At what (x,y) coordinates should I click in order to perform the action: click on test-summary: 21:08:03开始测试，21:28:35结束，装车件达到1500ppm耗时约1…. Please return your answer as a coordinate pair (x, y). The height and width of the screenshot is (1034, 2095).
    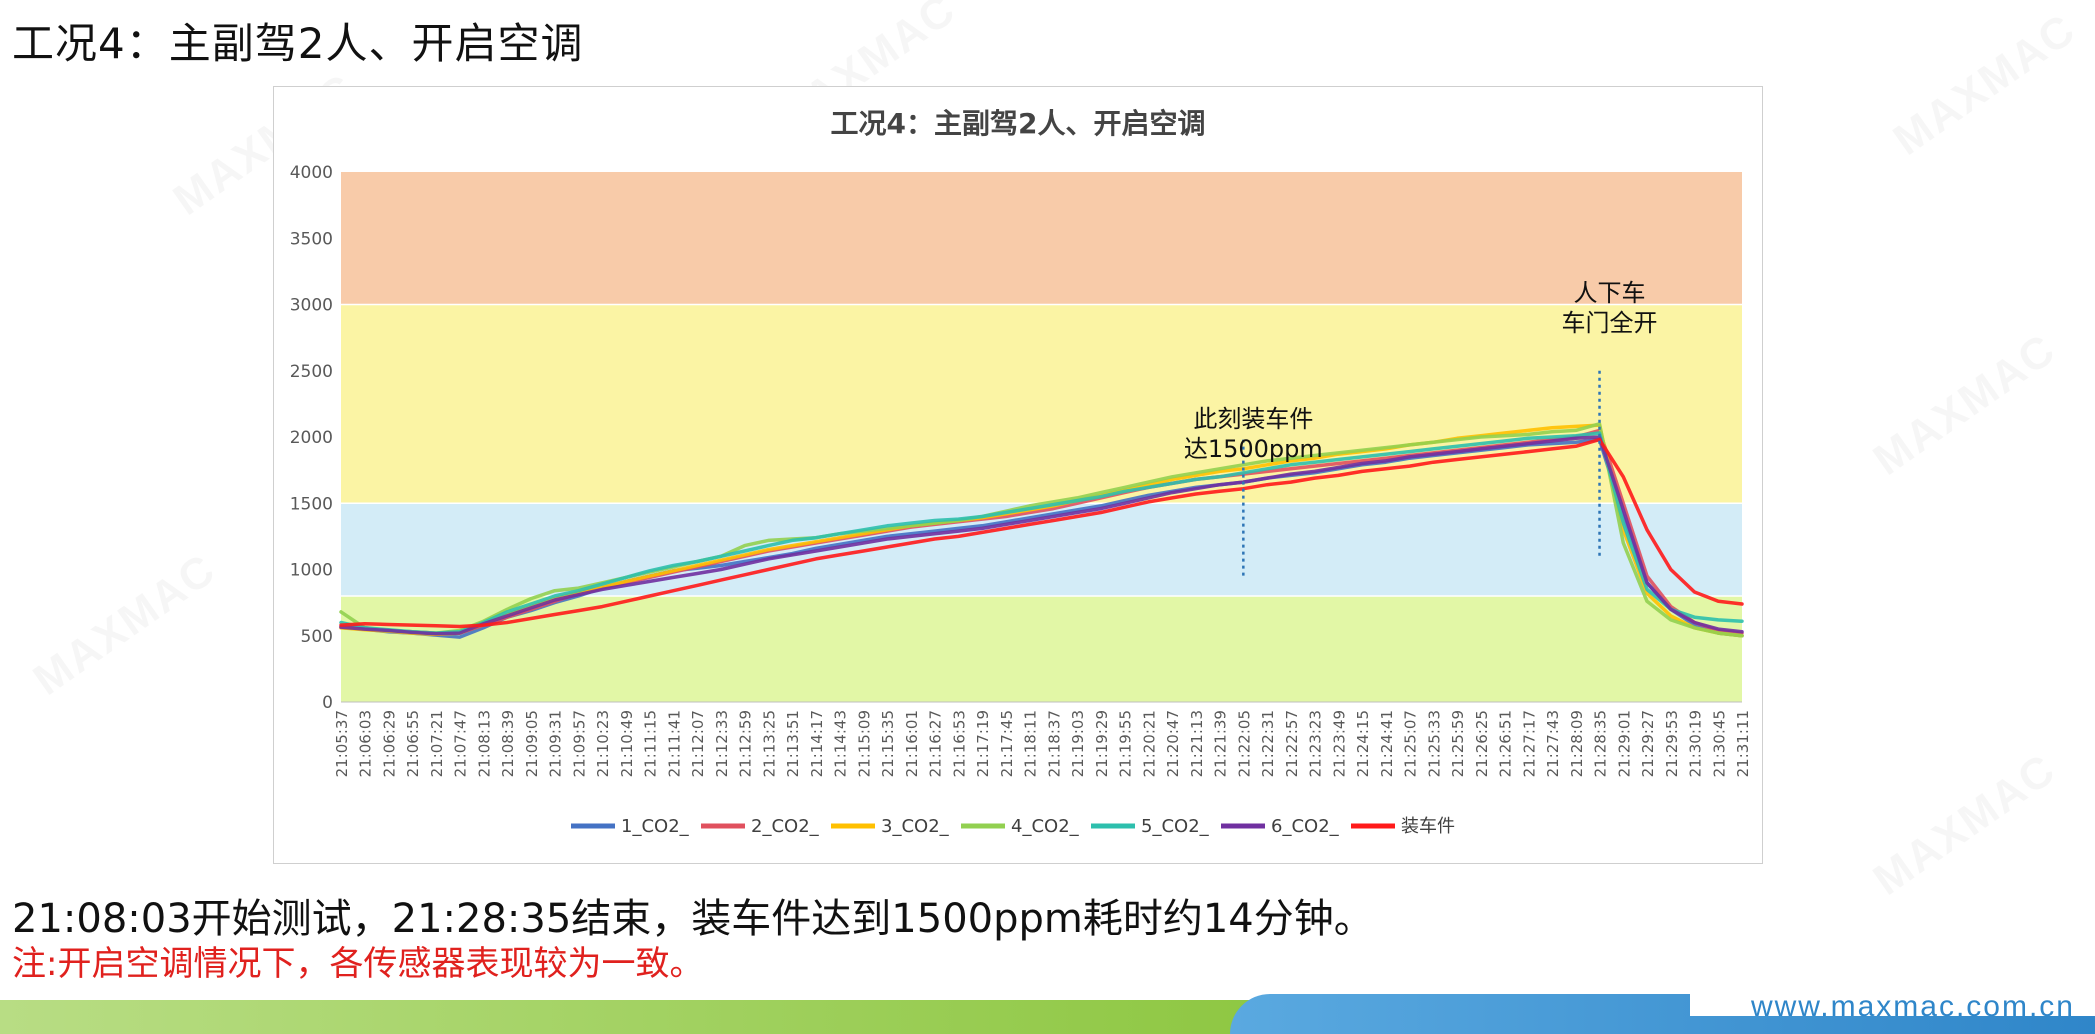
    Looking at the image, I should click on (693, 919).